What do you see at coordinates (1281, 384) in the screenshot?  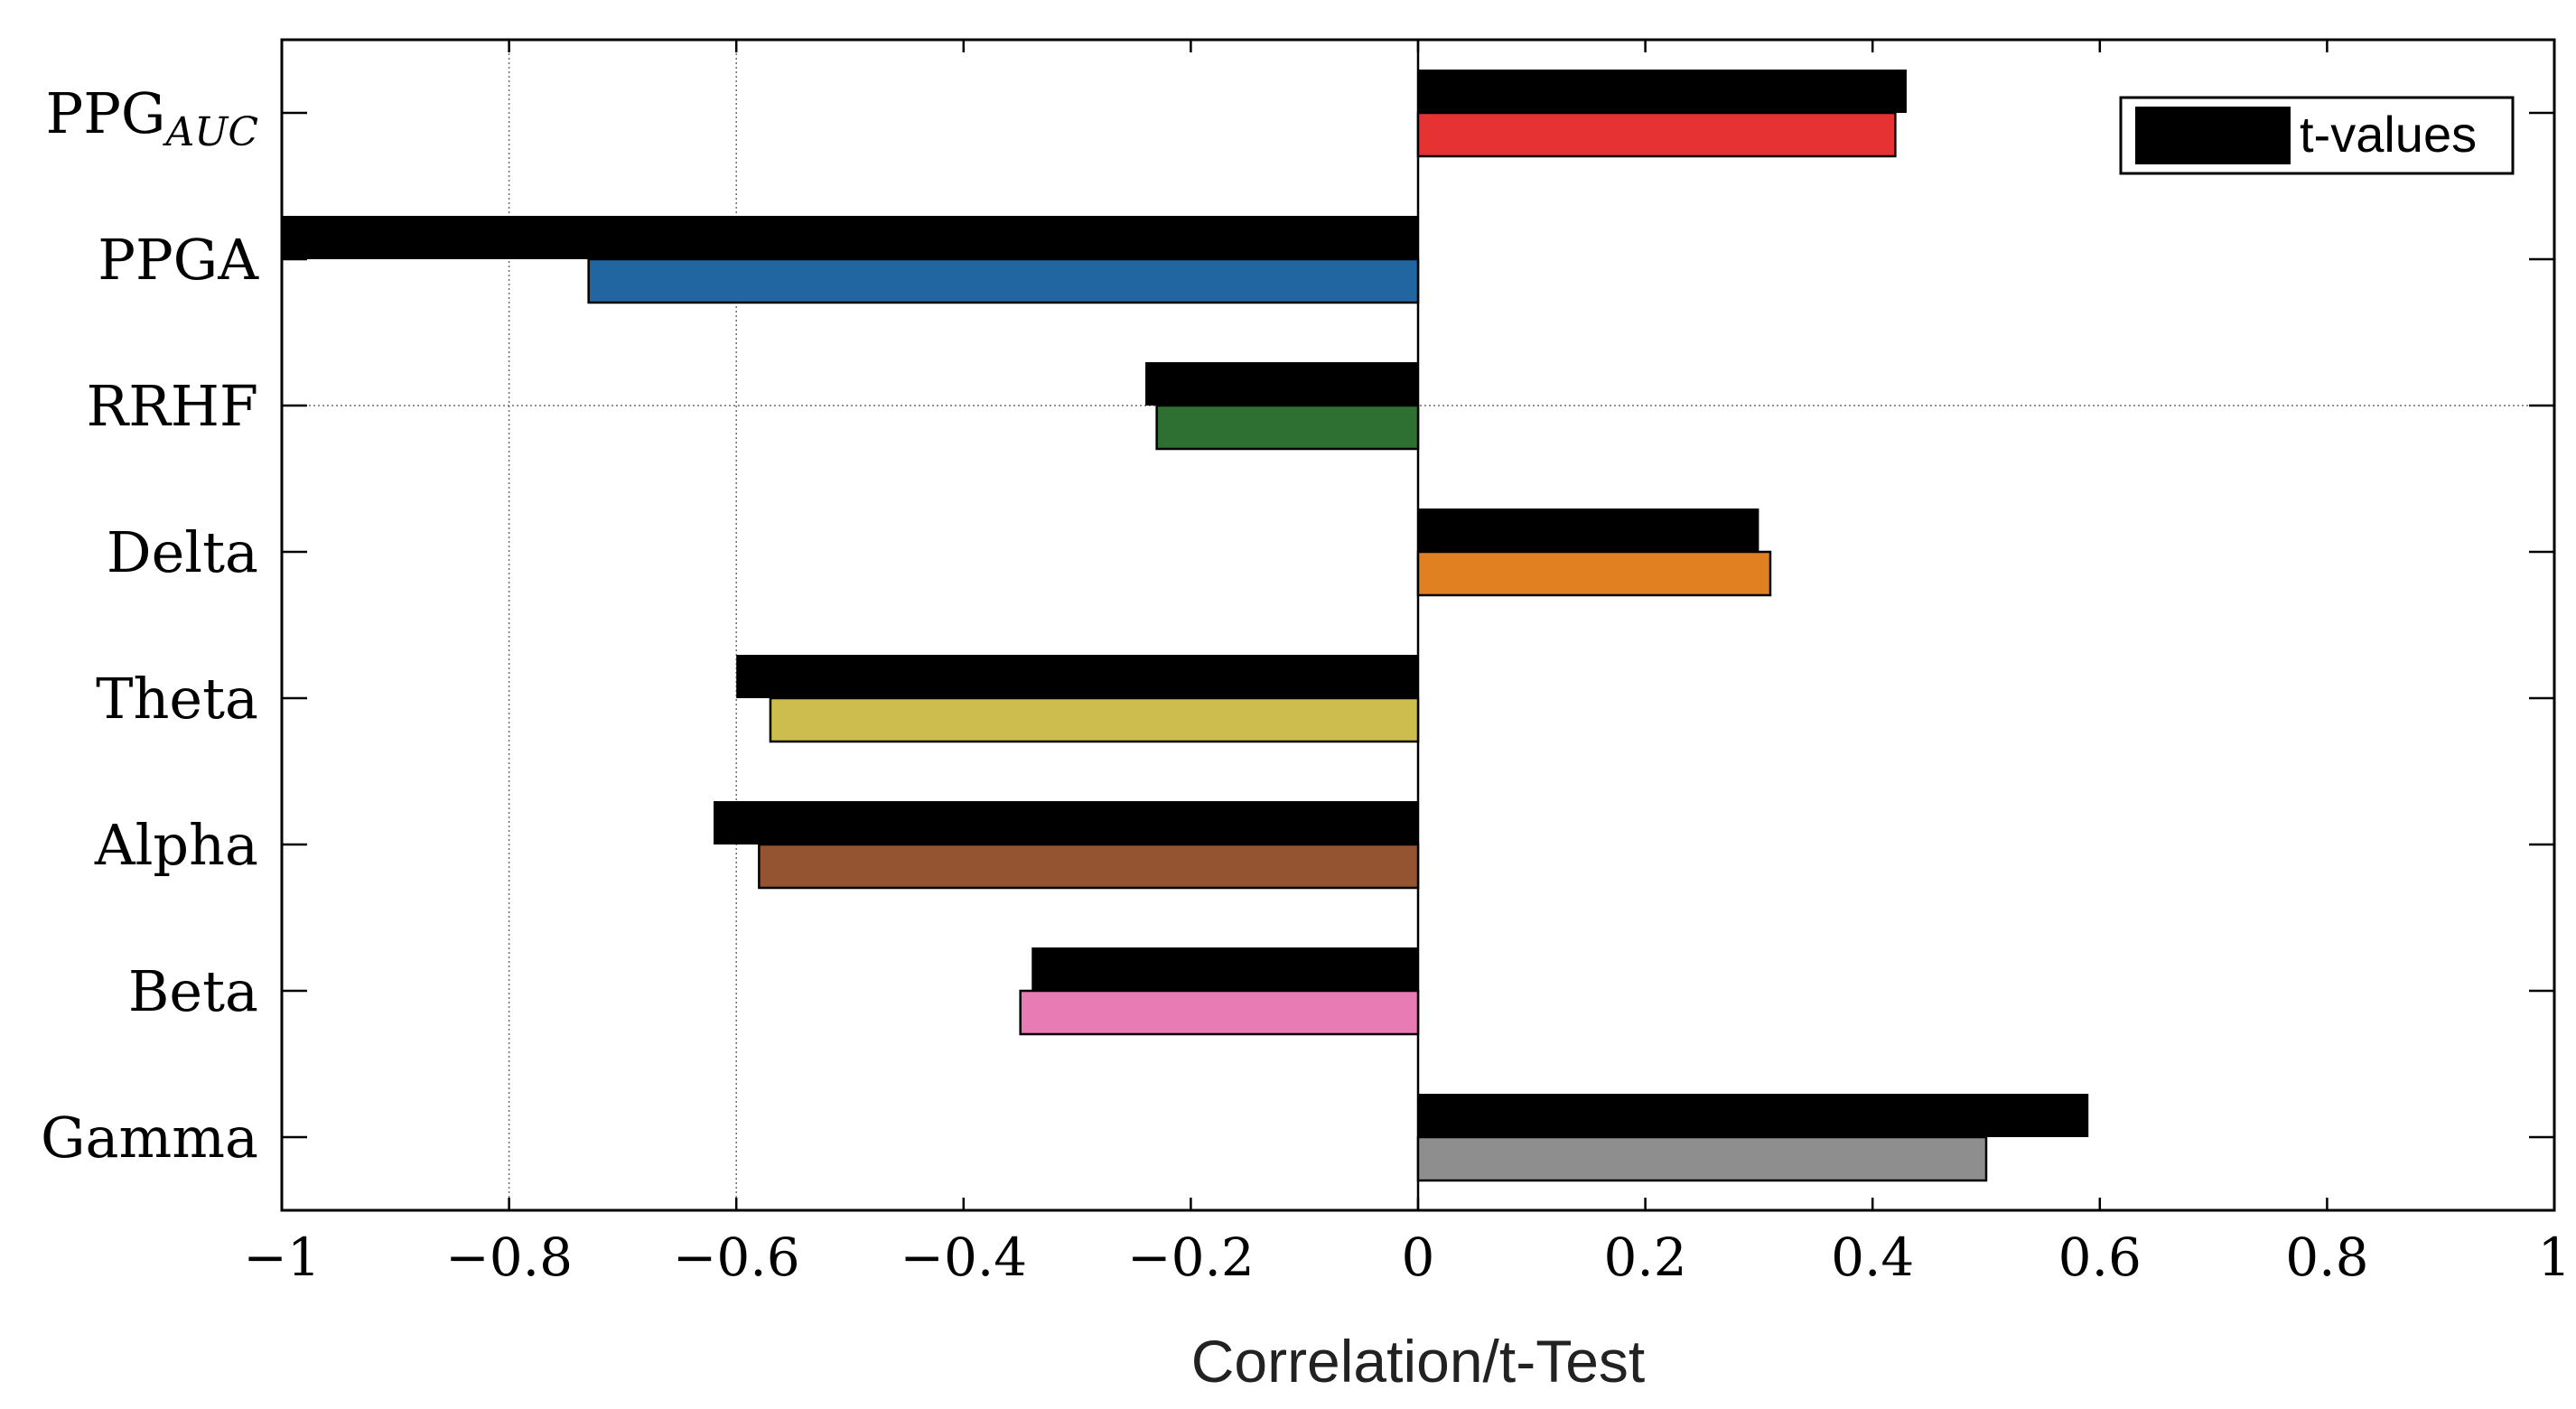 I see `bar-tvalue-rrhf` at bounding box center [1281, 384].